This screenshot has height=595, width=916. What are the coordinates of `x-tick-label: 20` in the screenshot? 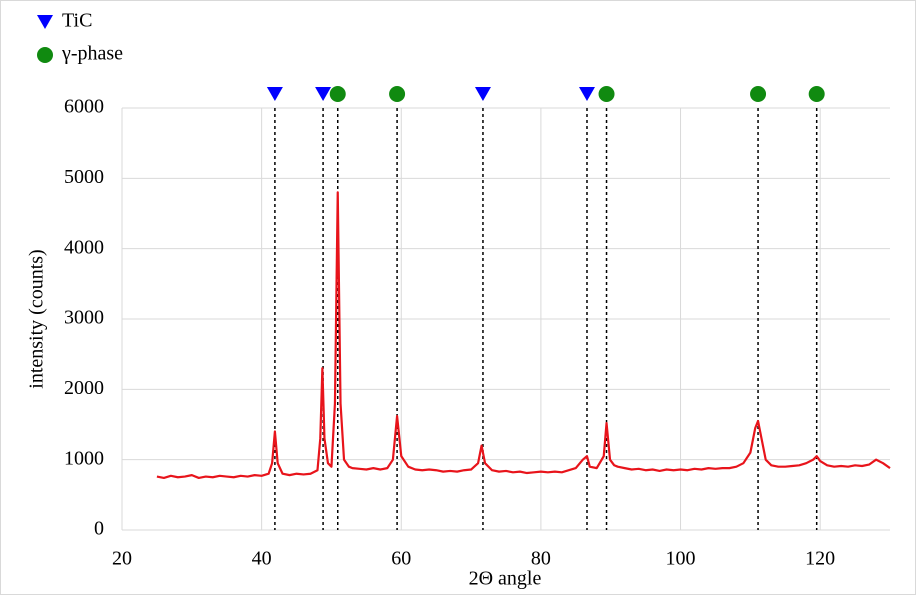 It's located at (122, 559).